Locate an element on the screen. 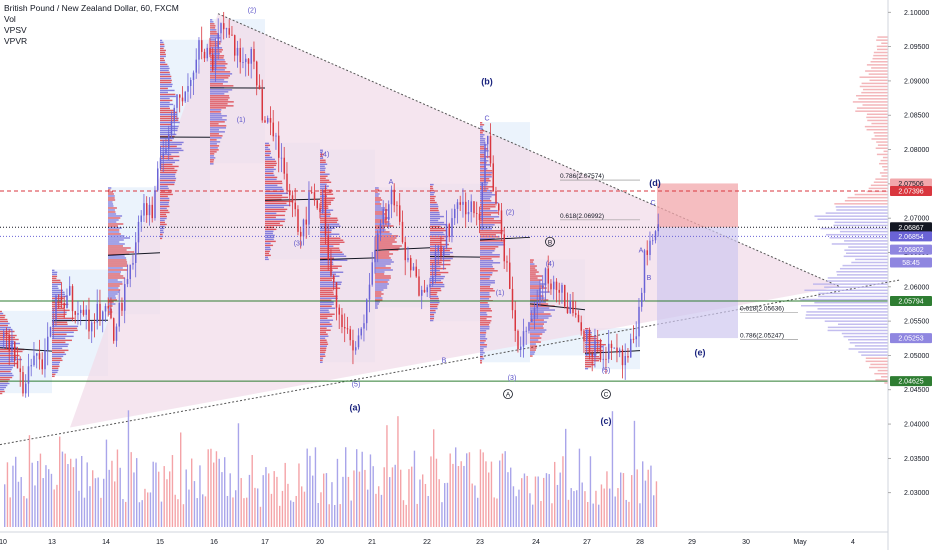 This screenshot has height=555, width=932. indicator-vol: Vol is located at coordinates (91, 19).